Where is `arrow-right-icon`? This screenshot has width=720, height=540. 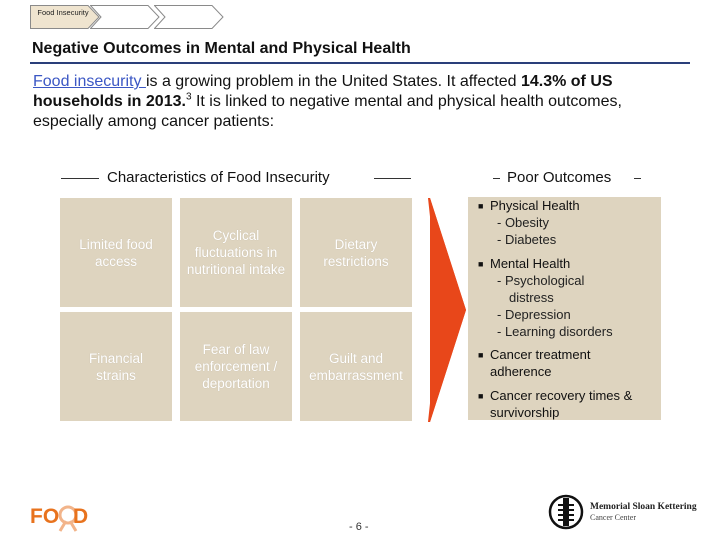
arrow-right-icon is located at coordinates (447, 310).